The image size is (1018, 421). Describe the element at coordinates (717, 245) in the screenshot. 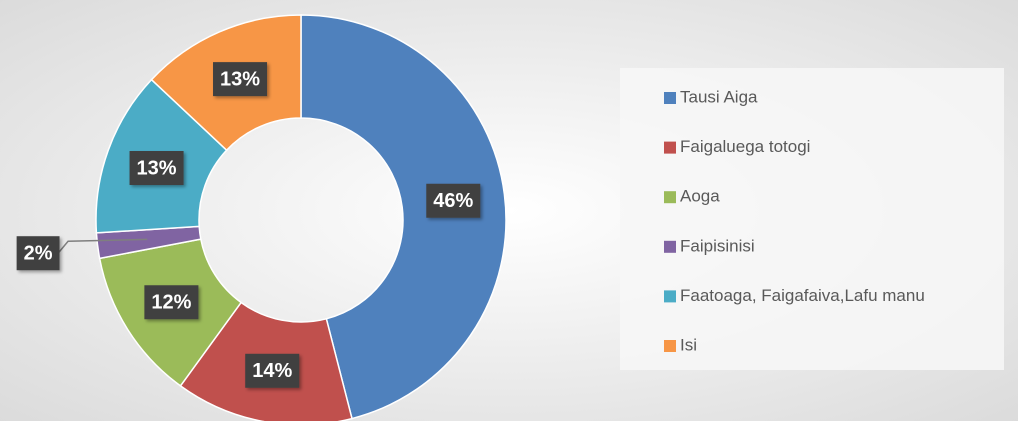

I see `legend-label: Faipisinisi` at that location.